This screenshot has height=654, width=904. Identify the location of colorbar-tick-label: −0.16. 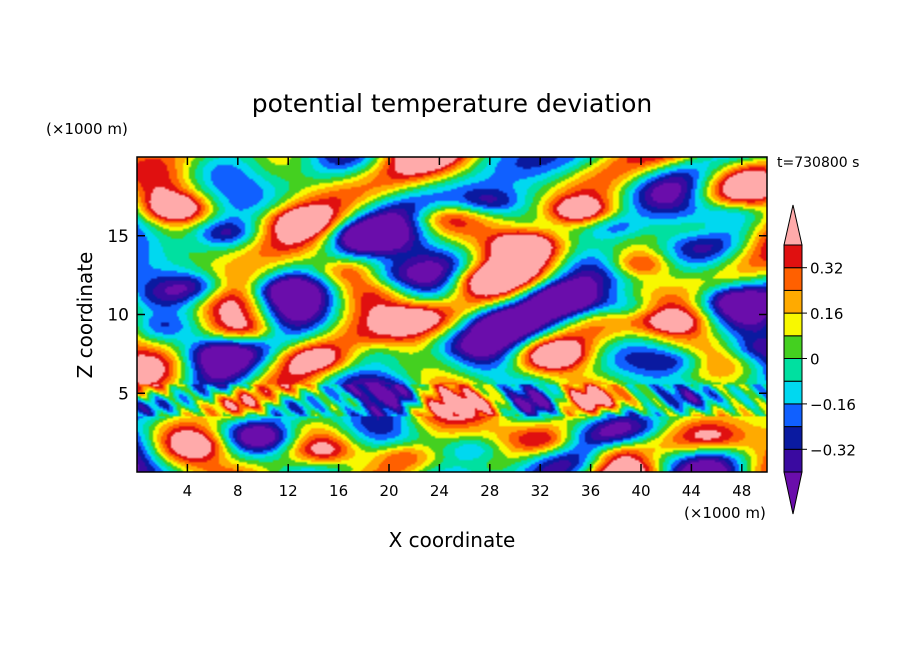
(833, 405).